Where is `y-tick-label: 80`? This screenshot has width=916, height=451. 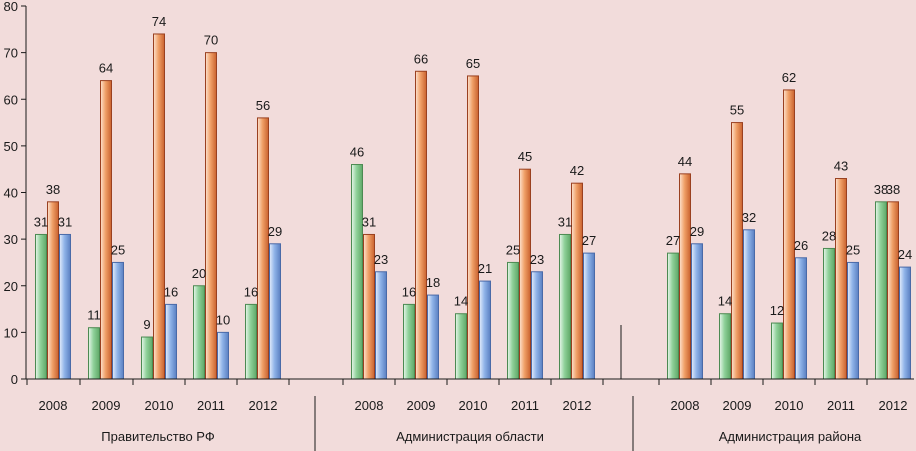 y-tick-label: 80 is located at coordinates (11, 7).